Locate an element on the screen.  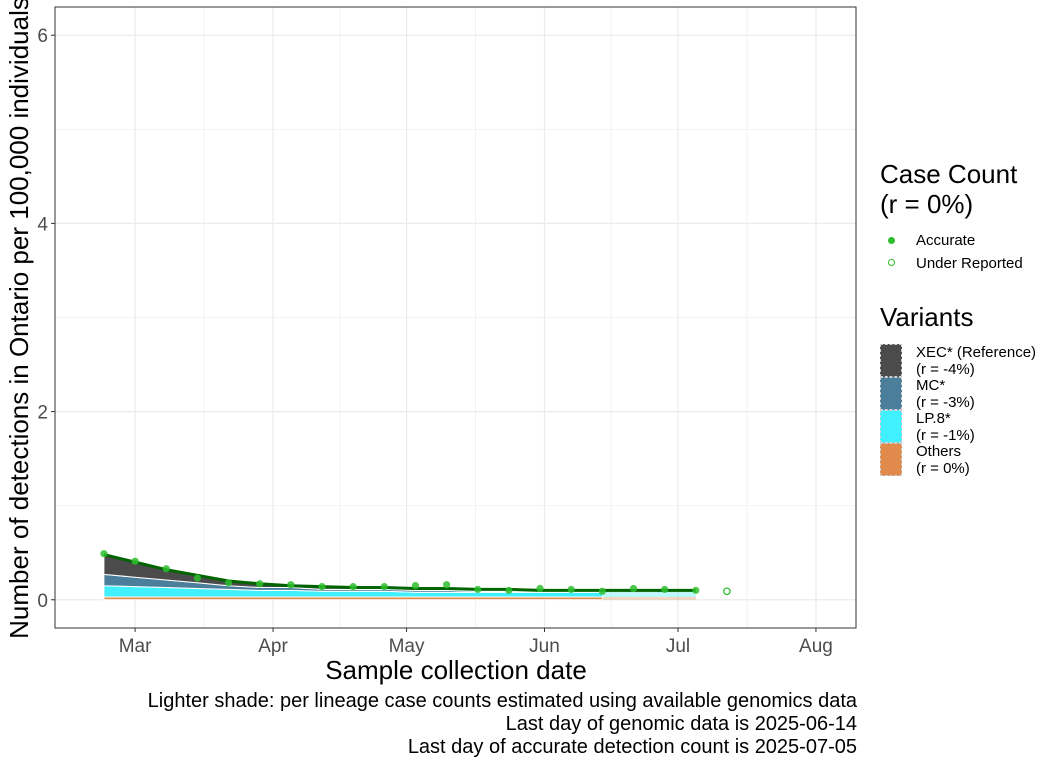
legend-sublabel: (r = 0%) is located at coordinates (943, 468).